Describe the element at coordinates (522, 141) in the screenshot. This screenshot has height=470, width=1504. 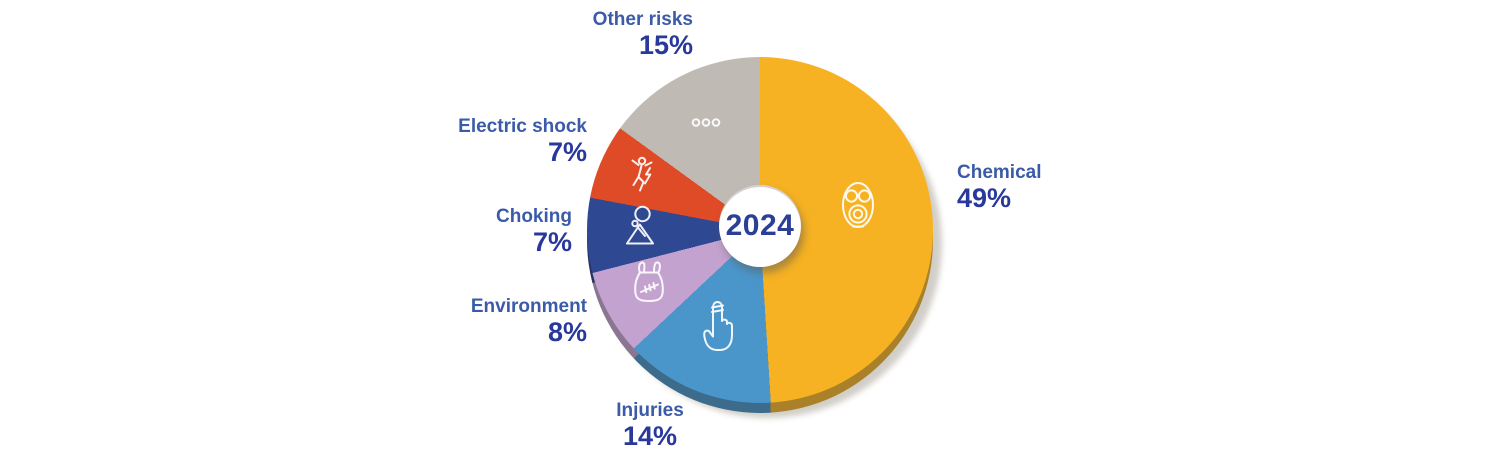
I see `label-electric-shock: Electric shock 7%` at that location.